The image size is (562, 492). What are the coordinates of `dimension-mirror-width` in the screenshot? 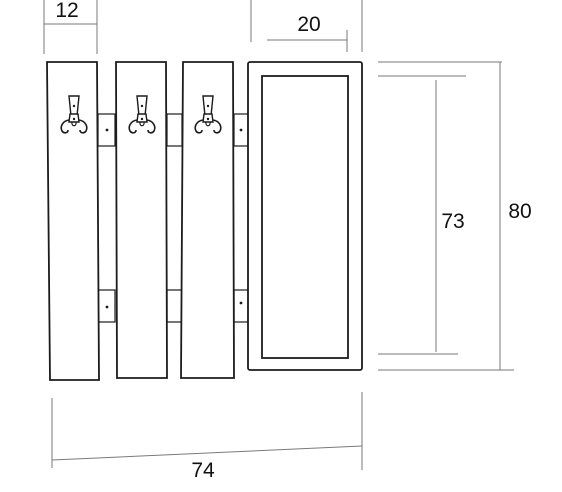 It's located at (306, 26).